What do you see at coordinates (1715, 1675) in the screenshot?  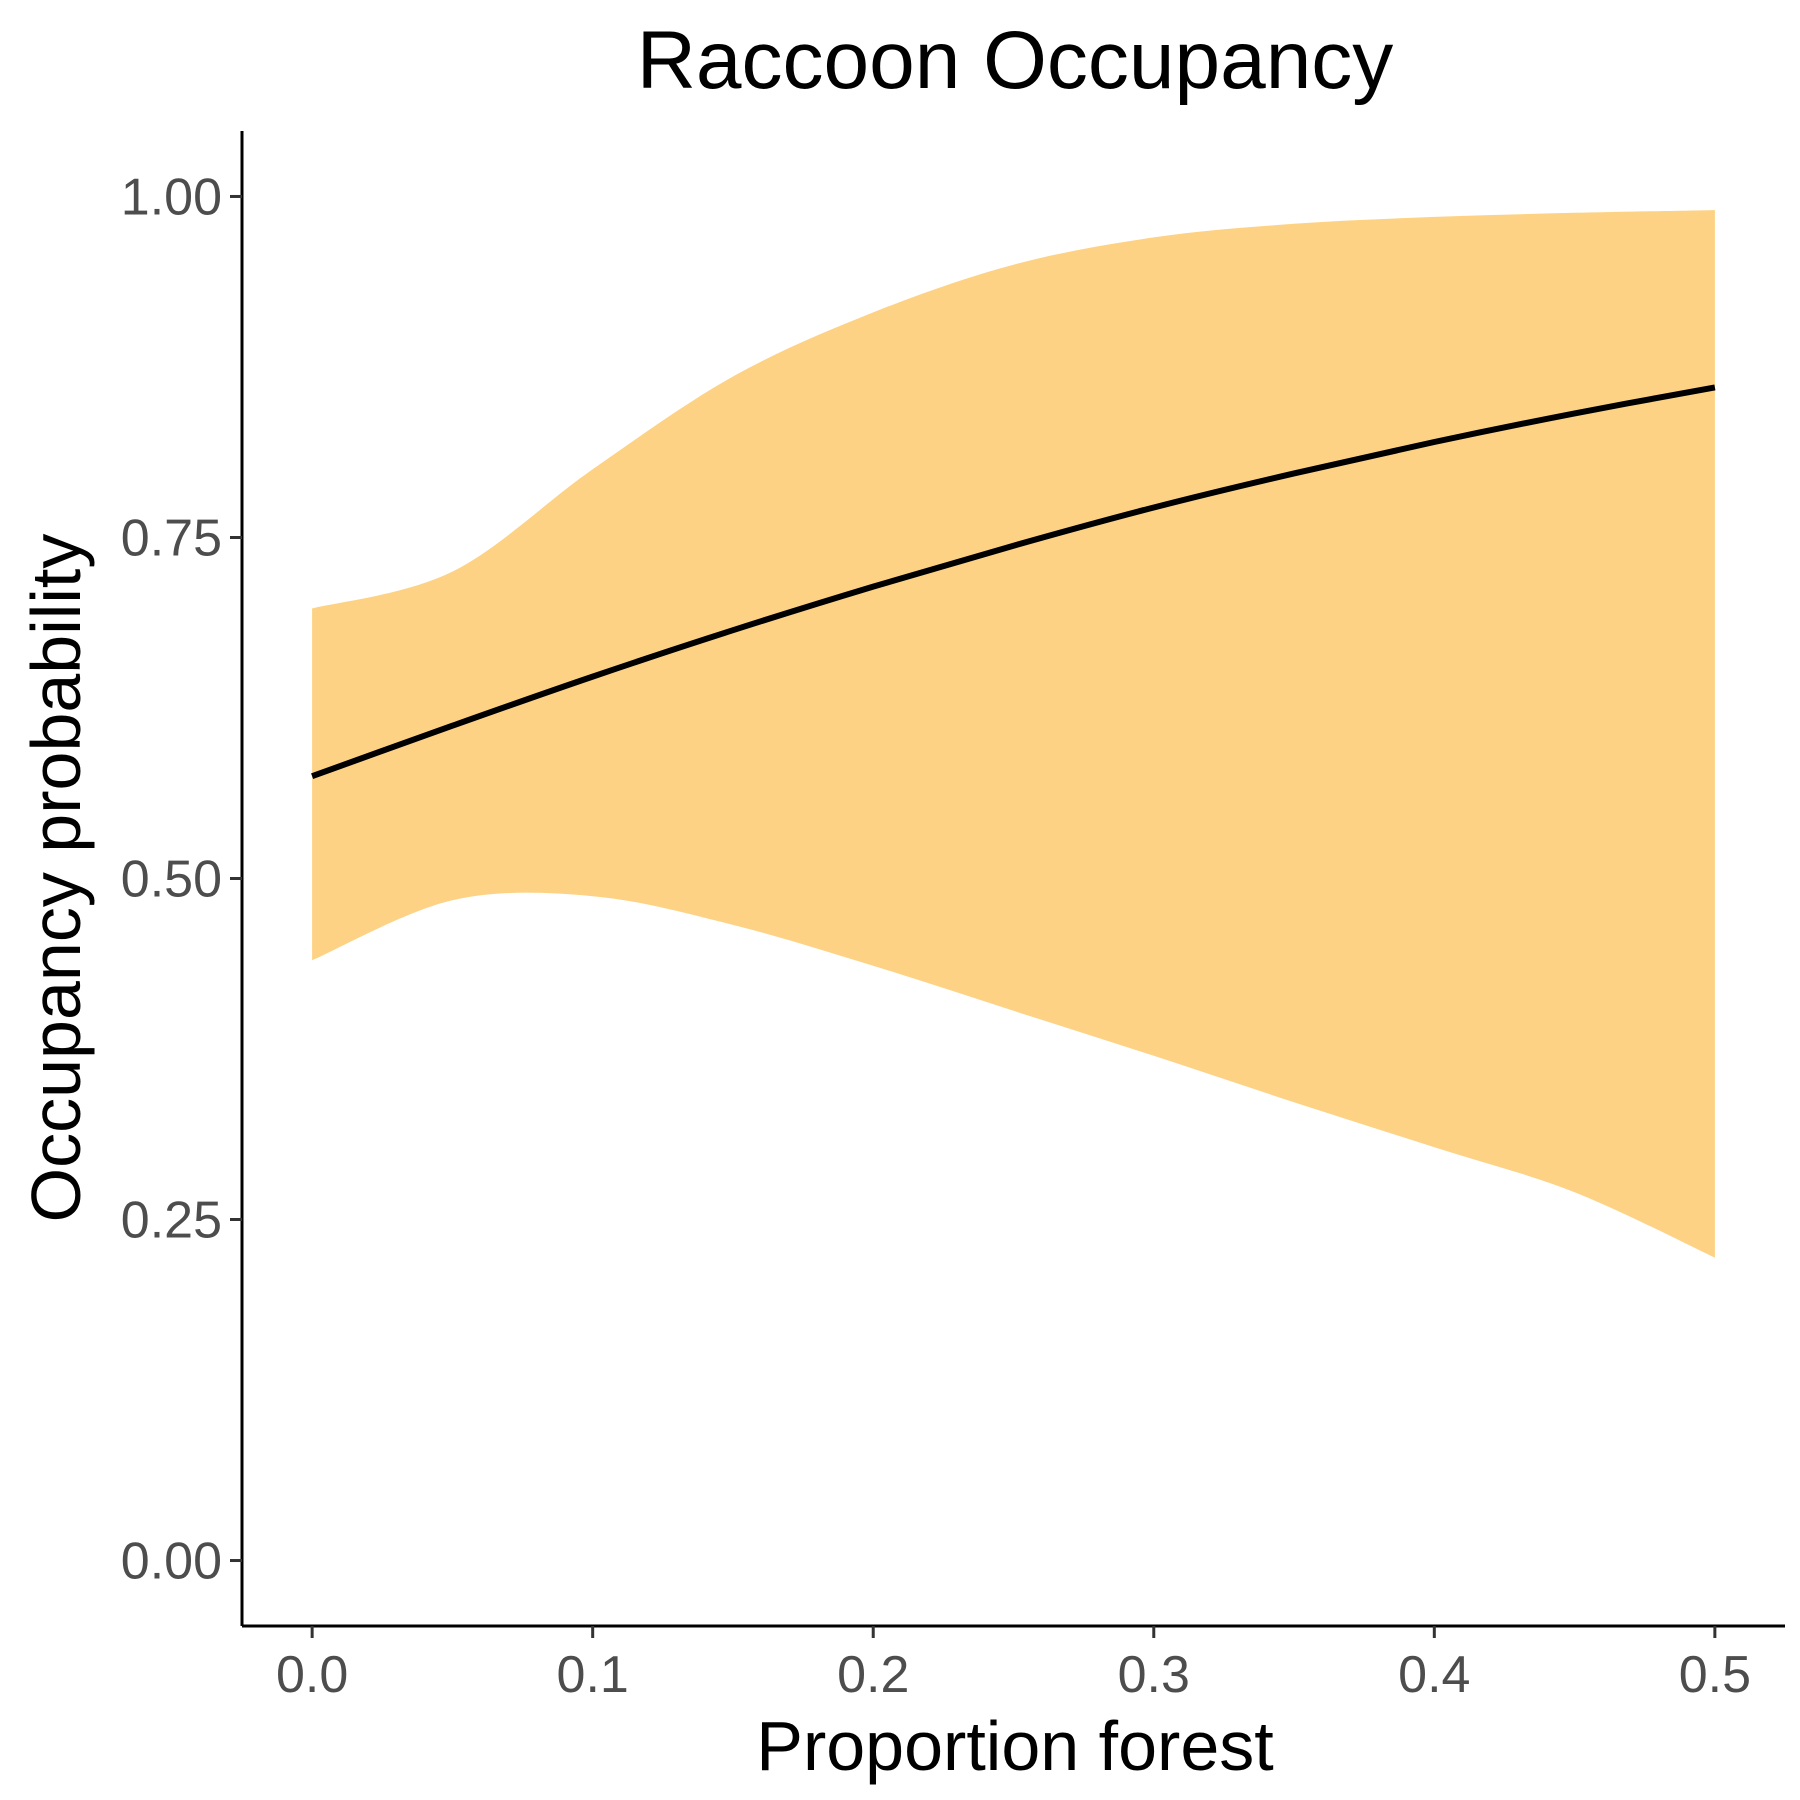 I see `x-tick-label: 0.5` at bounding box center [1715, 1675].